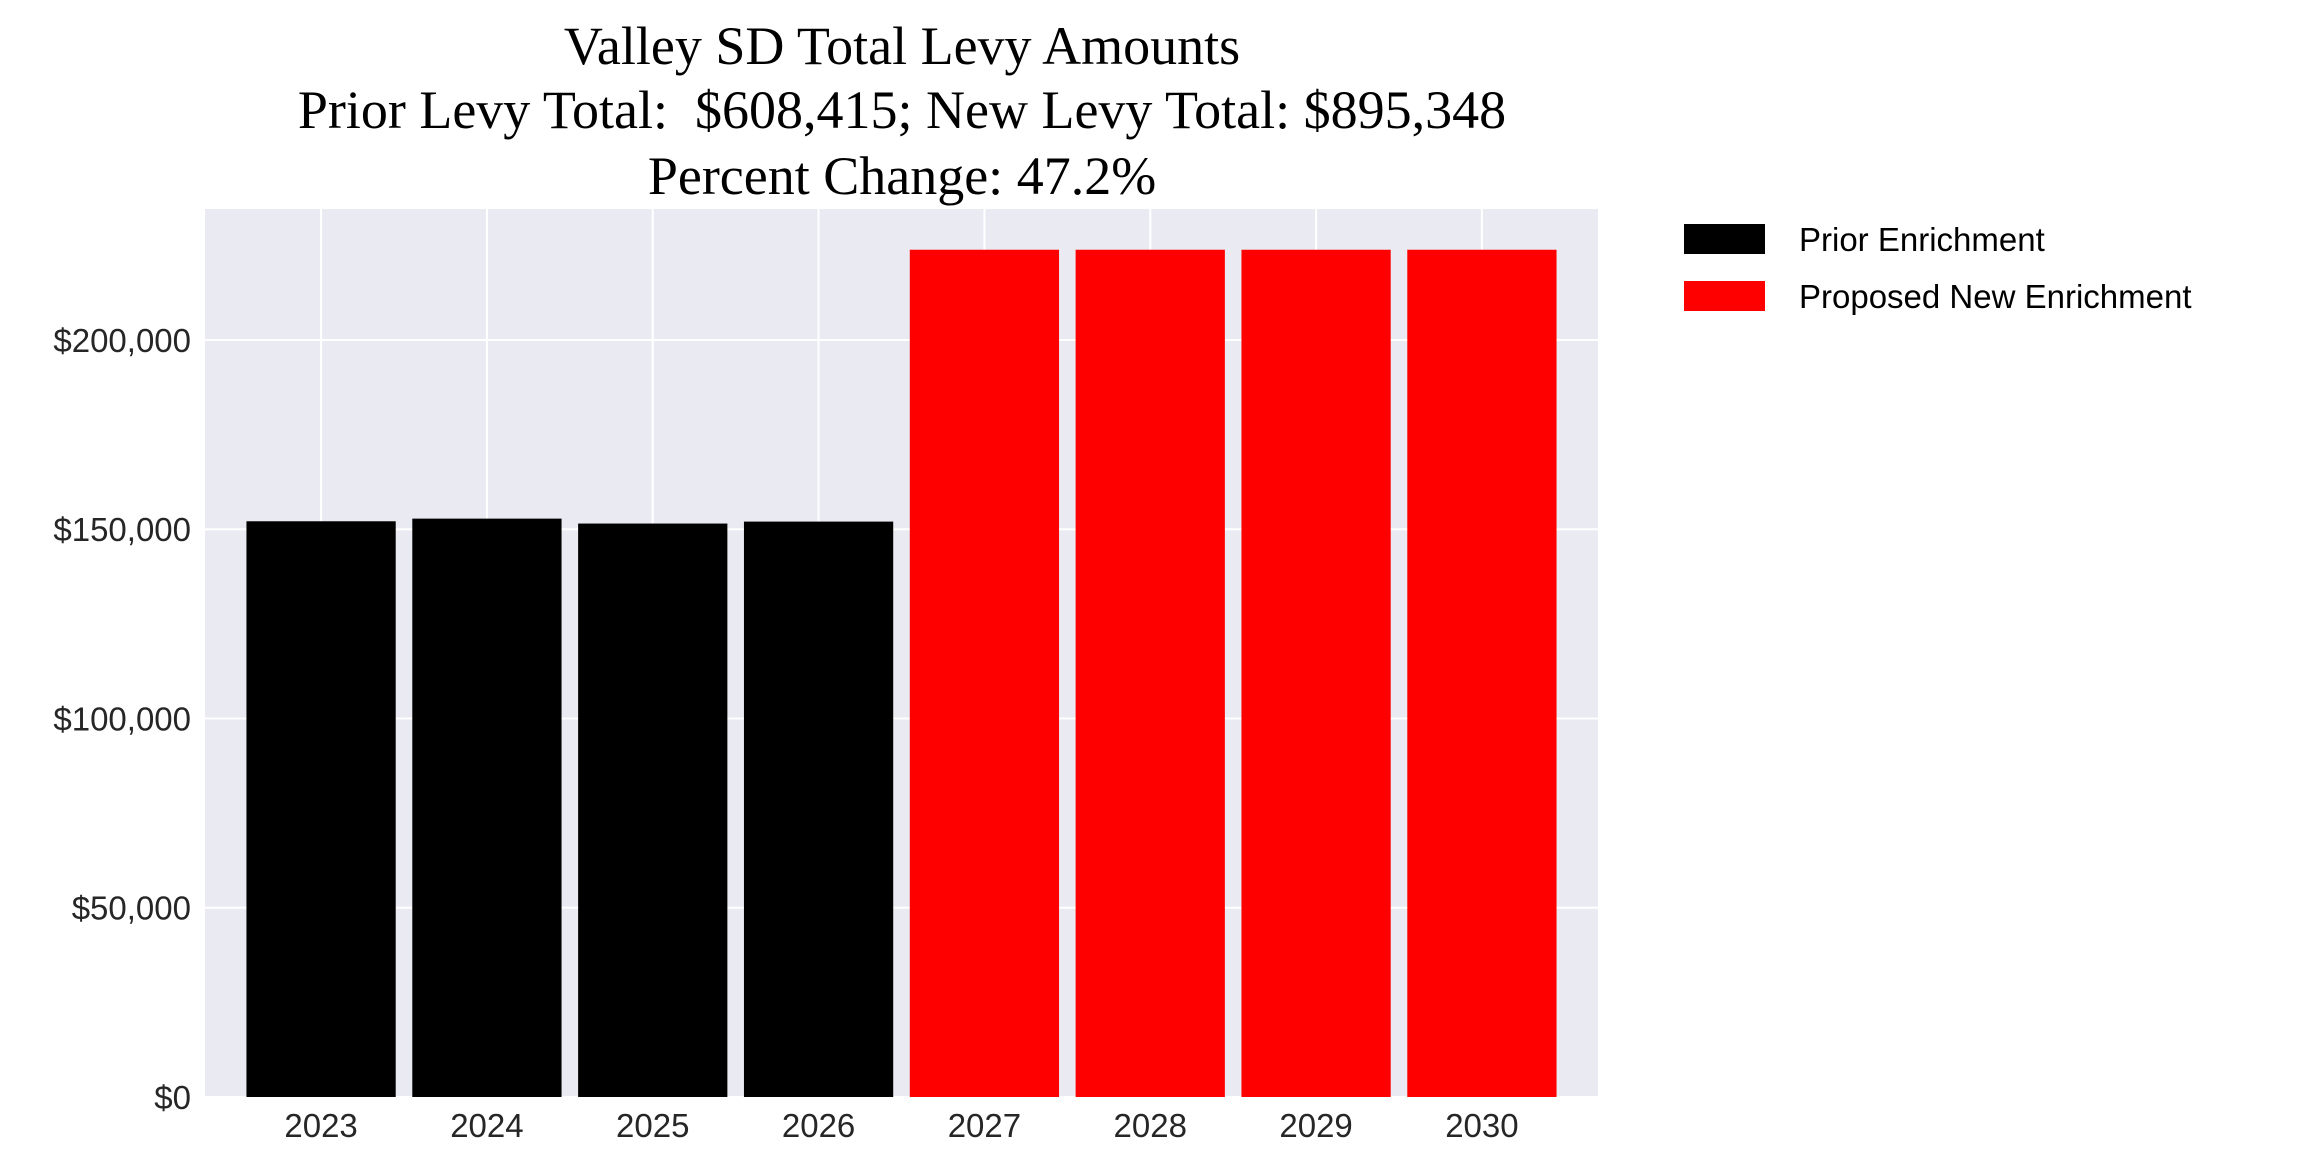 This screenshot has width=2304, height=1152. Describe the element at coordinates (122, 718) in the screenshot. I see `y-tick-label: $100,000` at that location.